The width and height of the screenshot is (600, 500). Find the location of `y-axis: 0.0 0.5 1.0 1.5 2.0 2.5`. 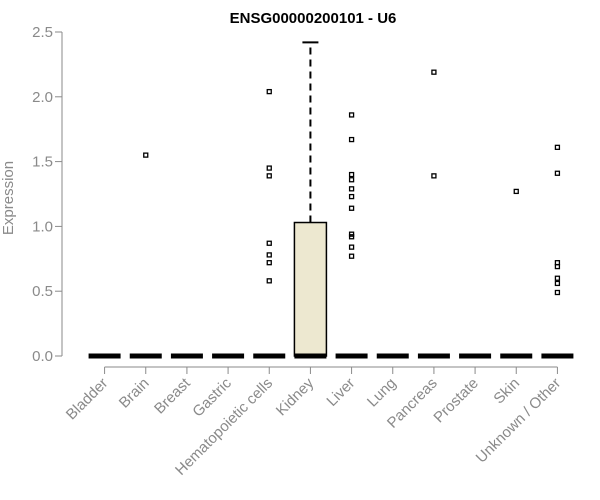

y-axis: 0.0 0.5 1.0 1.5 2.0 2.5 is located at coordinates (47, 194).